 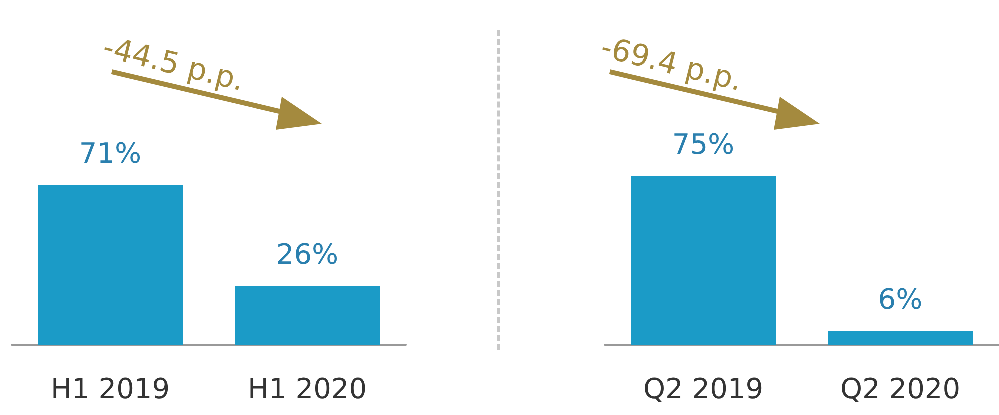 What do you see at coordinates (308, 389) in the screenshot?
I see `x-tick-label: H1 2020` at bounding box center [308, 389].